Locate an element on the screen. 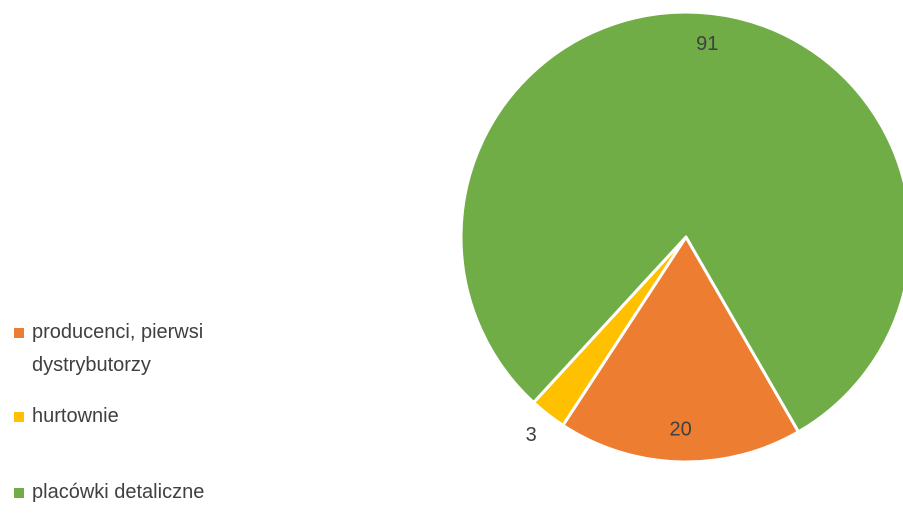  legend-label: placówki detaliczne is located at coordinates (118, 492).